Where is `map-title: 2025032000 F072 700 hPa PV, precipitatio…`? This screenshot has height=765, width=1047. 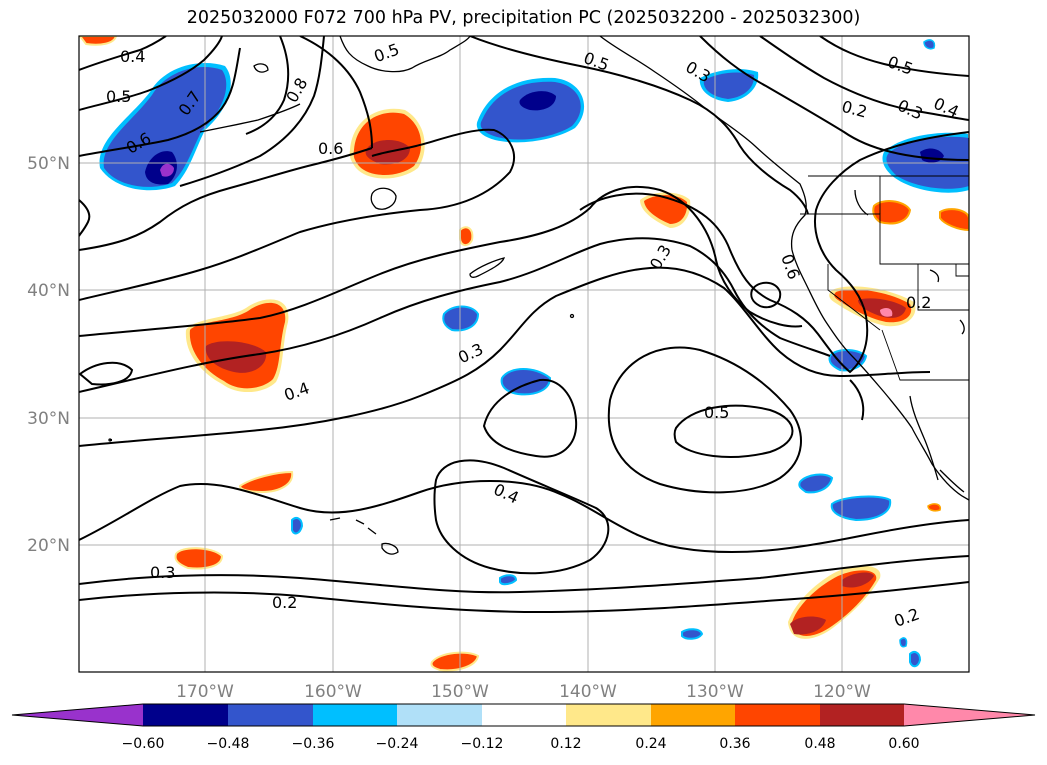 map-title: 2025032000 F072 700 hPa PV, precipitatio… is located at coordinates (523, 18).